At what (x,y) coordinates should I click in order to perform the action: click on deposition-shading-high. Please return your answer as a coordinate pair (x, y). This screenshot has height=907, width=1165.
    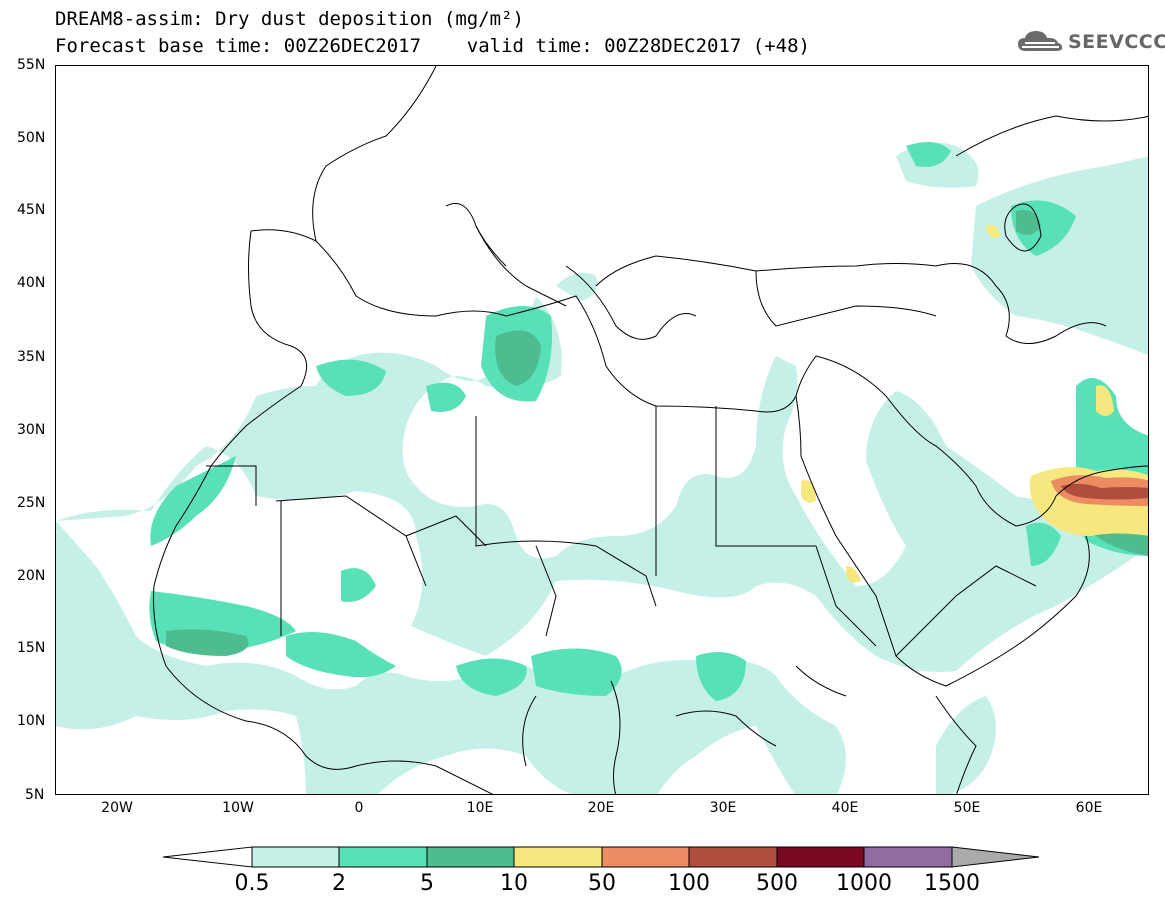
    Looking at the image, I should click on (1099, 490).